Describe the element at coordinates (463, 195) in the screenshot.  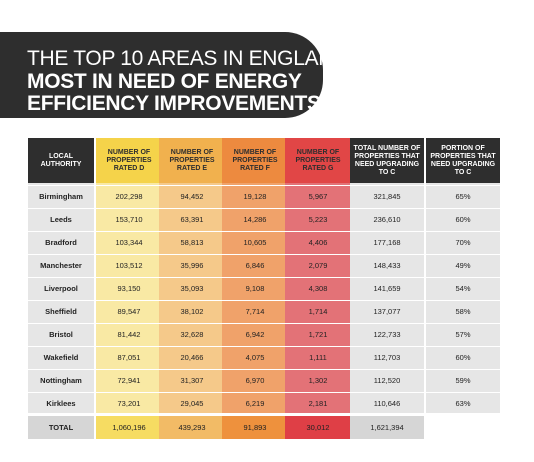
I see `table-cell: 65%` at that location.